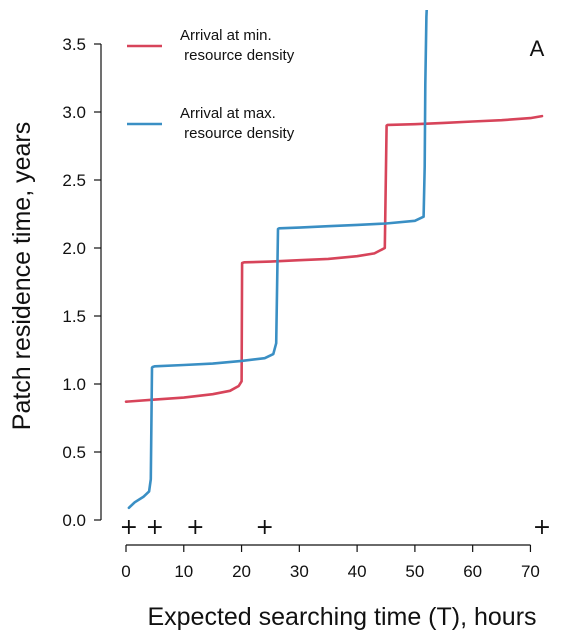 This screenshot has height=640, width=573. What do you see at coordinates (341, 617) in the screenshot?
I see `x-axis-title: Expected searching time (T), hours` at bounding box center [341, 617].